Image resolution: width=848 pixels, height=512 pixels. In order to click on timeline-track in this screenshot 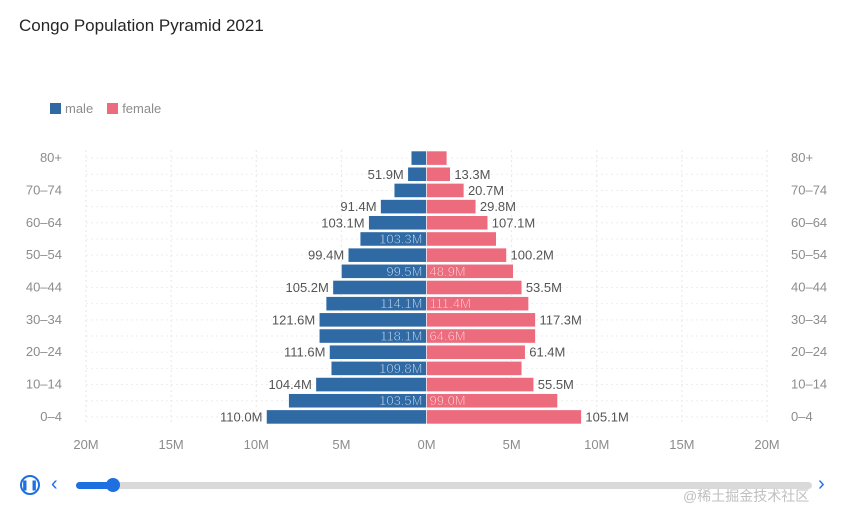, I will do `click(444, 485)`.